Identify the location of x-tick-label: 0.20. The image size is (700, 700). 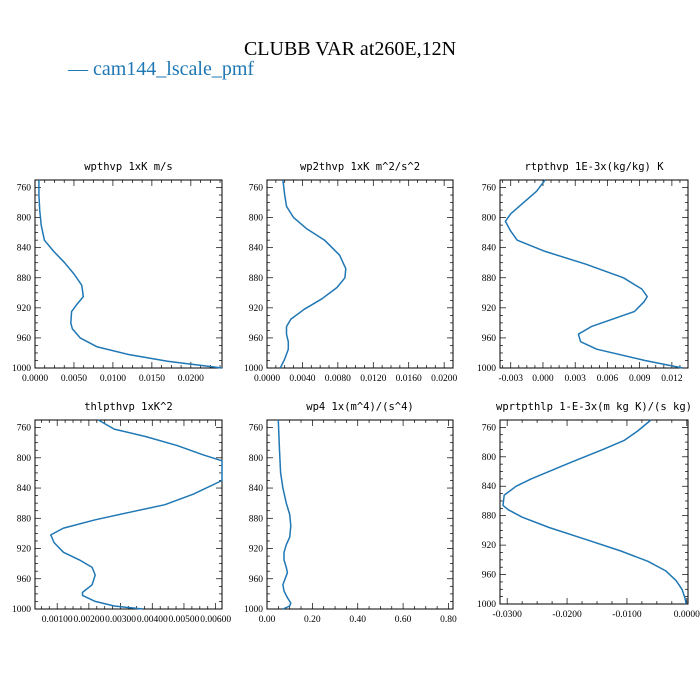
(312, 620).